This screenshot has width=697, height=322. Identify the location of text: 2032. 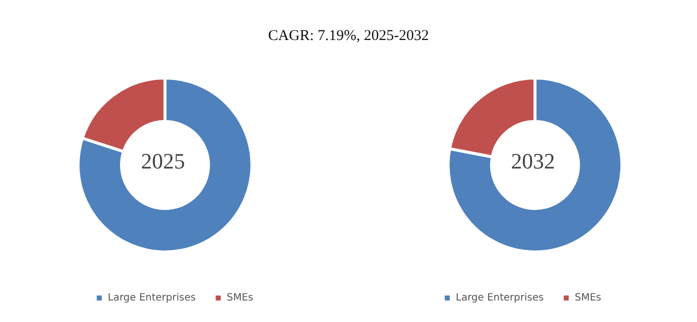
(533, 161).